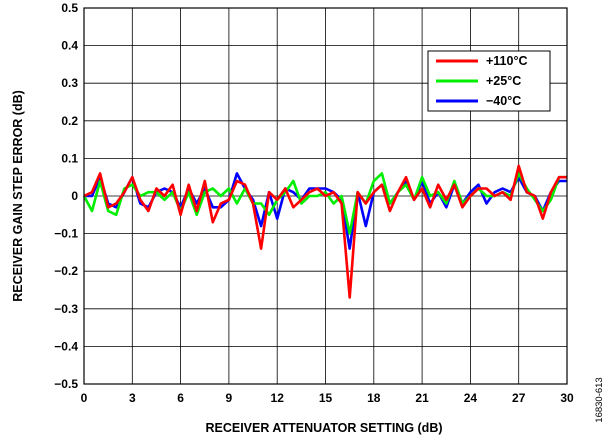 Image resolution: width=614 pixels, height=442 pixels. What do you see at coordinates (324, 203) in the screenshot?
I see `series-line-25c` at bounding box center [324, 203].